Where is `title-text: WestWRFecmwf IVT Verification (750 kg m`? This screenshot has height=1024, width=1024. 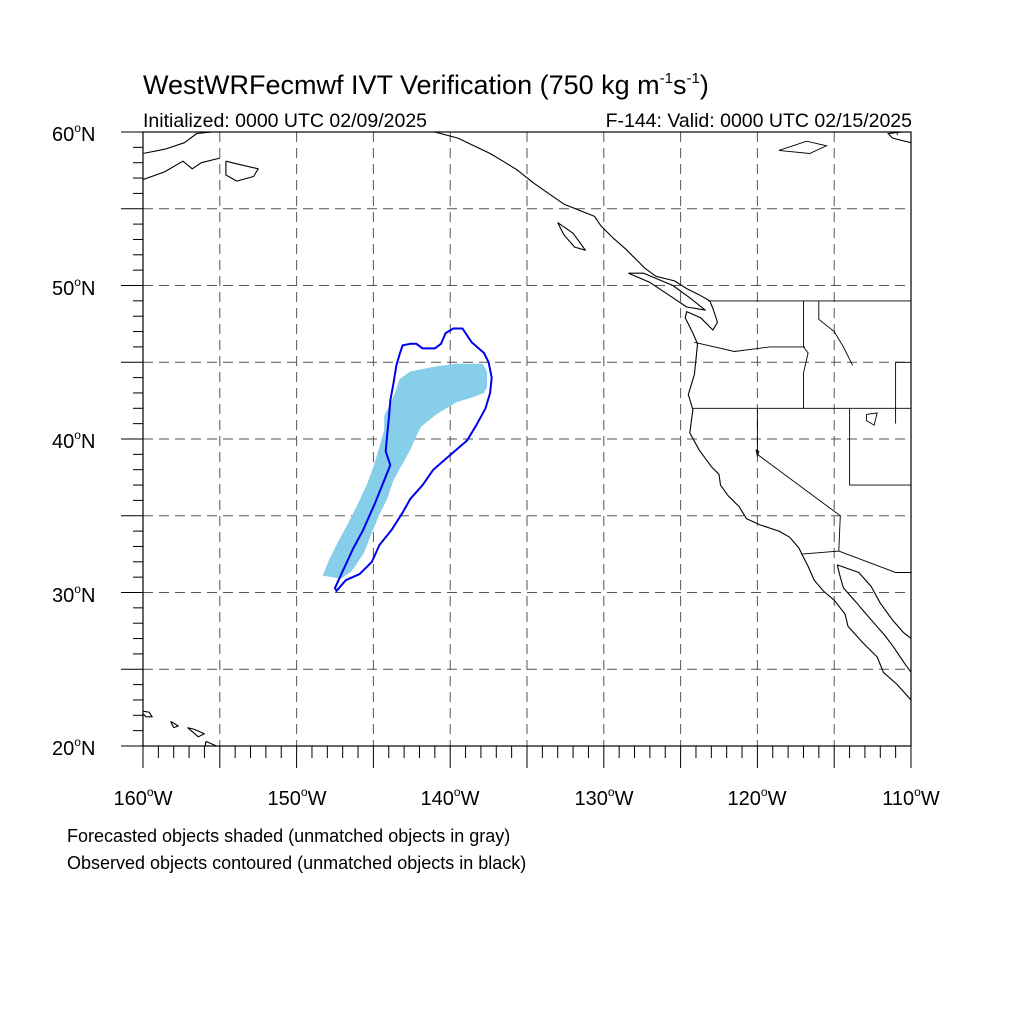 title-text: WestWRFecmwf IVT Verification (750 kg m is located at coordinates (401, 85).